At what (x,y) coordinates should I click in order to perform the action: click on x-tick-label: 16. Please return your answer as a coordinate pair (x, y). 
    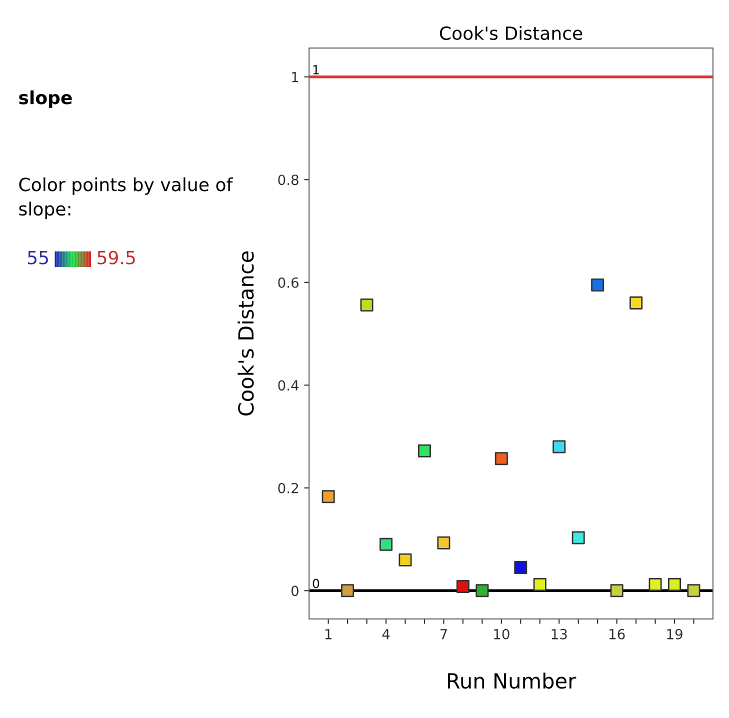
    Looking at the image, I should click on (617, 634).